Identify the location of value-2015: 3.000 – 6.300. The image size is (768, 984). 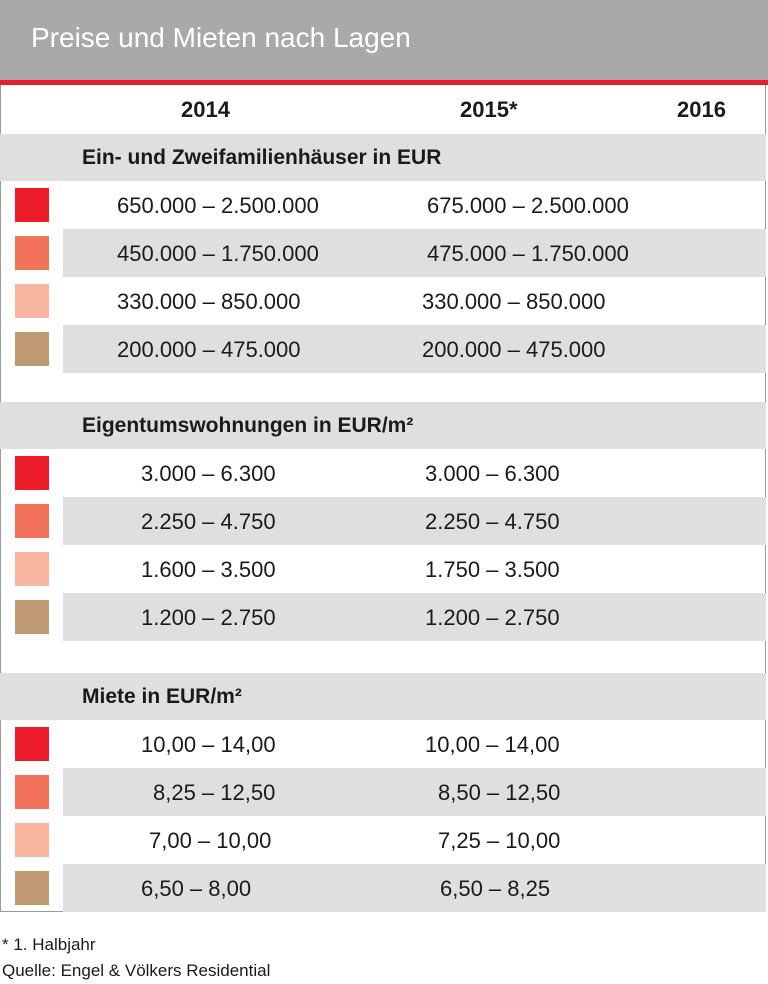
(492, 473).